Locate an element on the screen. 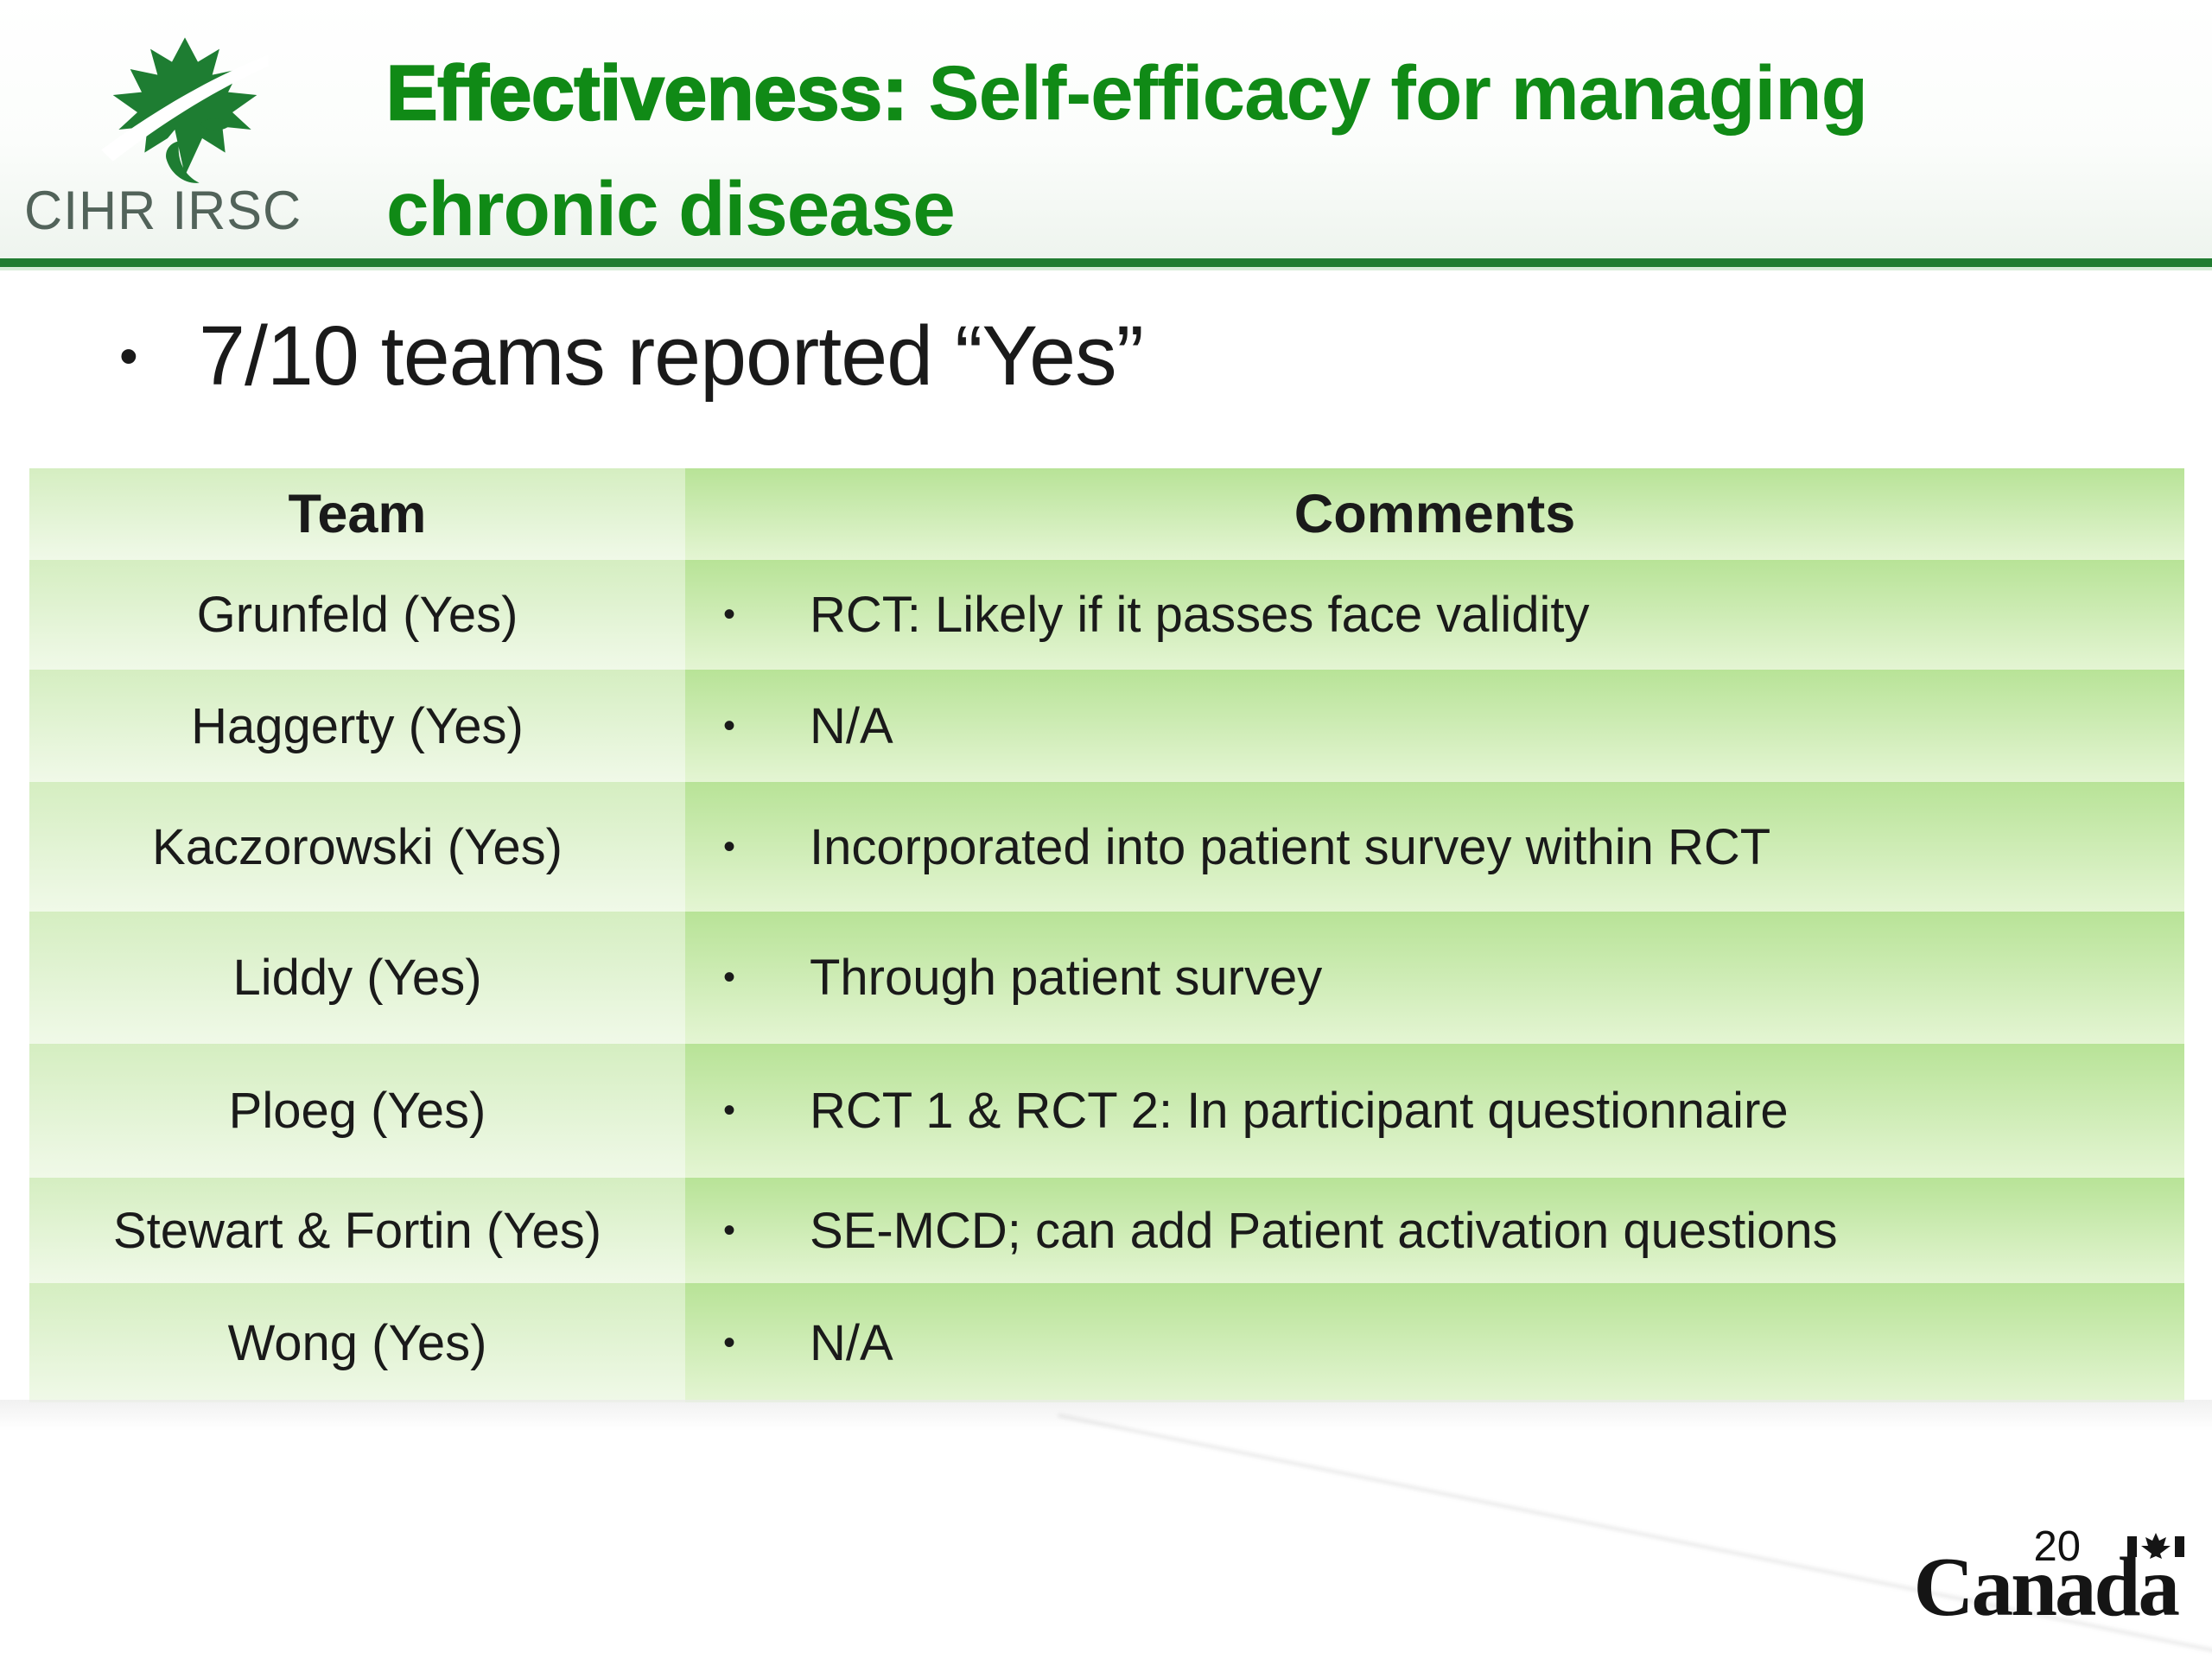 The height and width of the screenshot is (1659, 2212). canada-wordmark: Canada is located at coordinates (2049, 1581).